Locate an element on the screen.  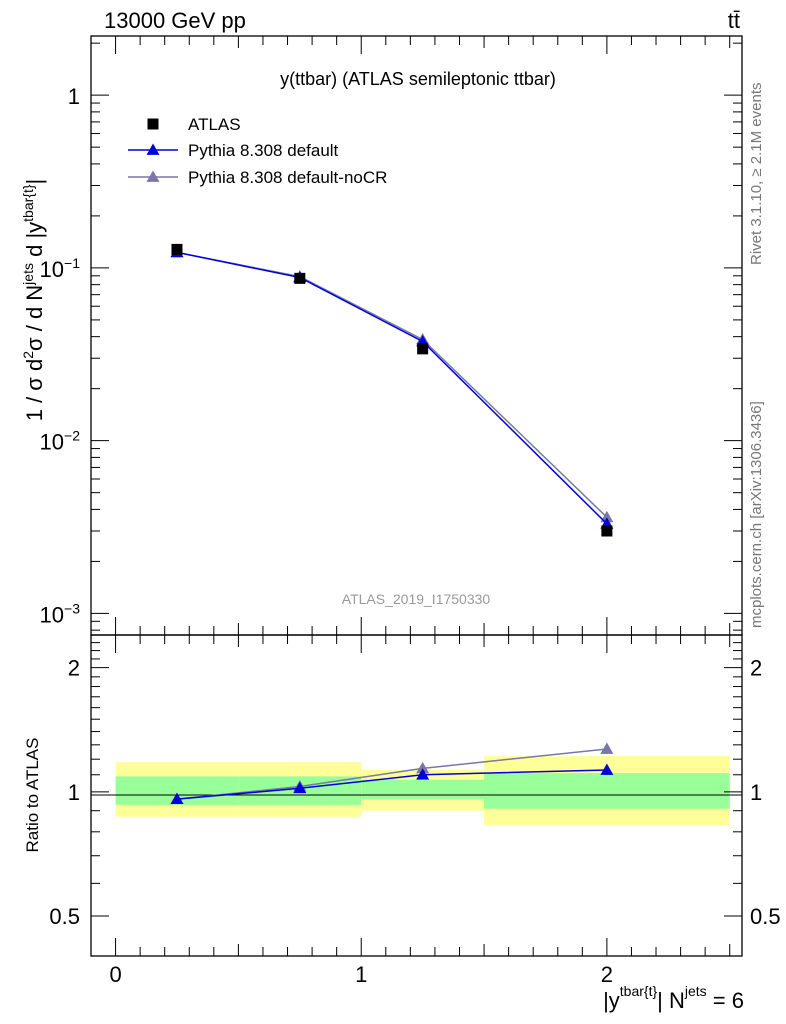
main-y-axis-label: 1 / σ d2σ / d Njets d |ytbar{t}| is located at coordinates (33, 300).